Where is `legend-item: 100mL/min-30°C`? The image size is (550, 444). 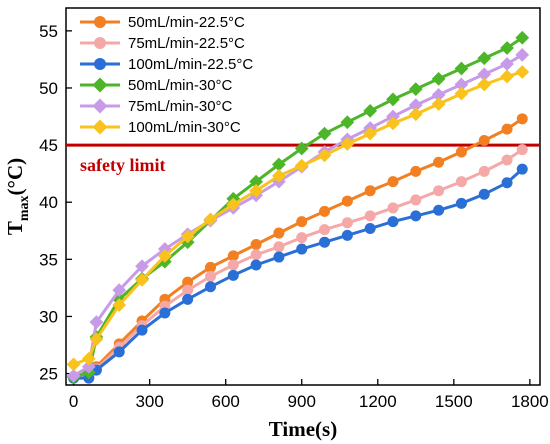
legend-item: 100mL/min-30°C is located at coordinates (160, 127).